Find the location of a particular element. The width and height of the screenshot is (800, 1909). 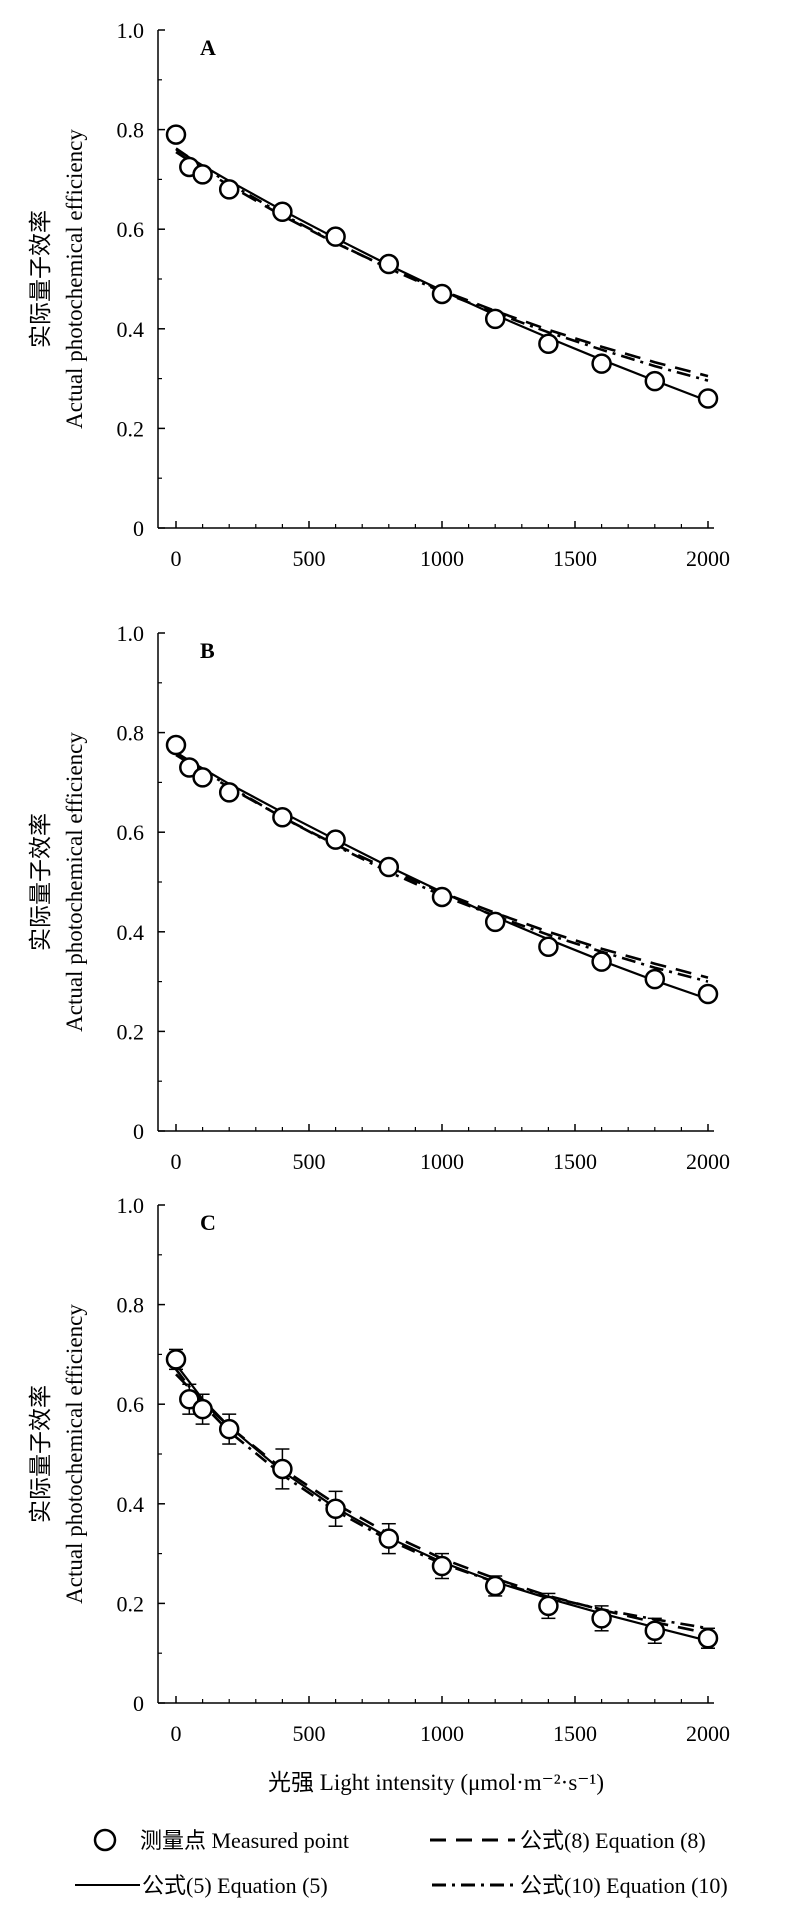

legend-label-eq8: 公式(8) Equation (8) is located at coordinates (613, 1840).